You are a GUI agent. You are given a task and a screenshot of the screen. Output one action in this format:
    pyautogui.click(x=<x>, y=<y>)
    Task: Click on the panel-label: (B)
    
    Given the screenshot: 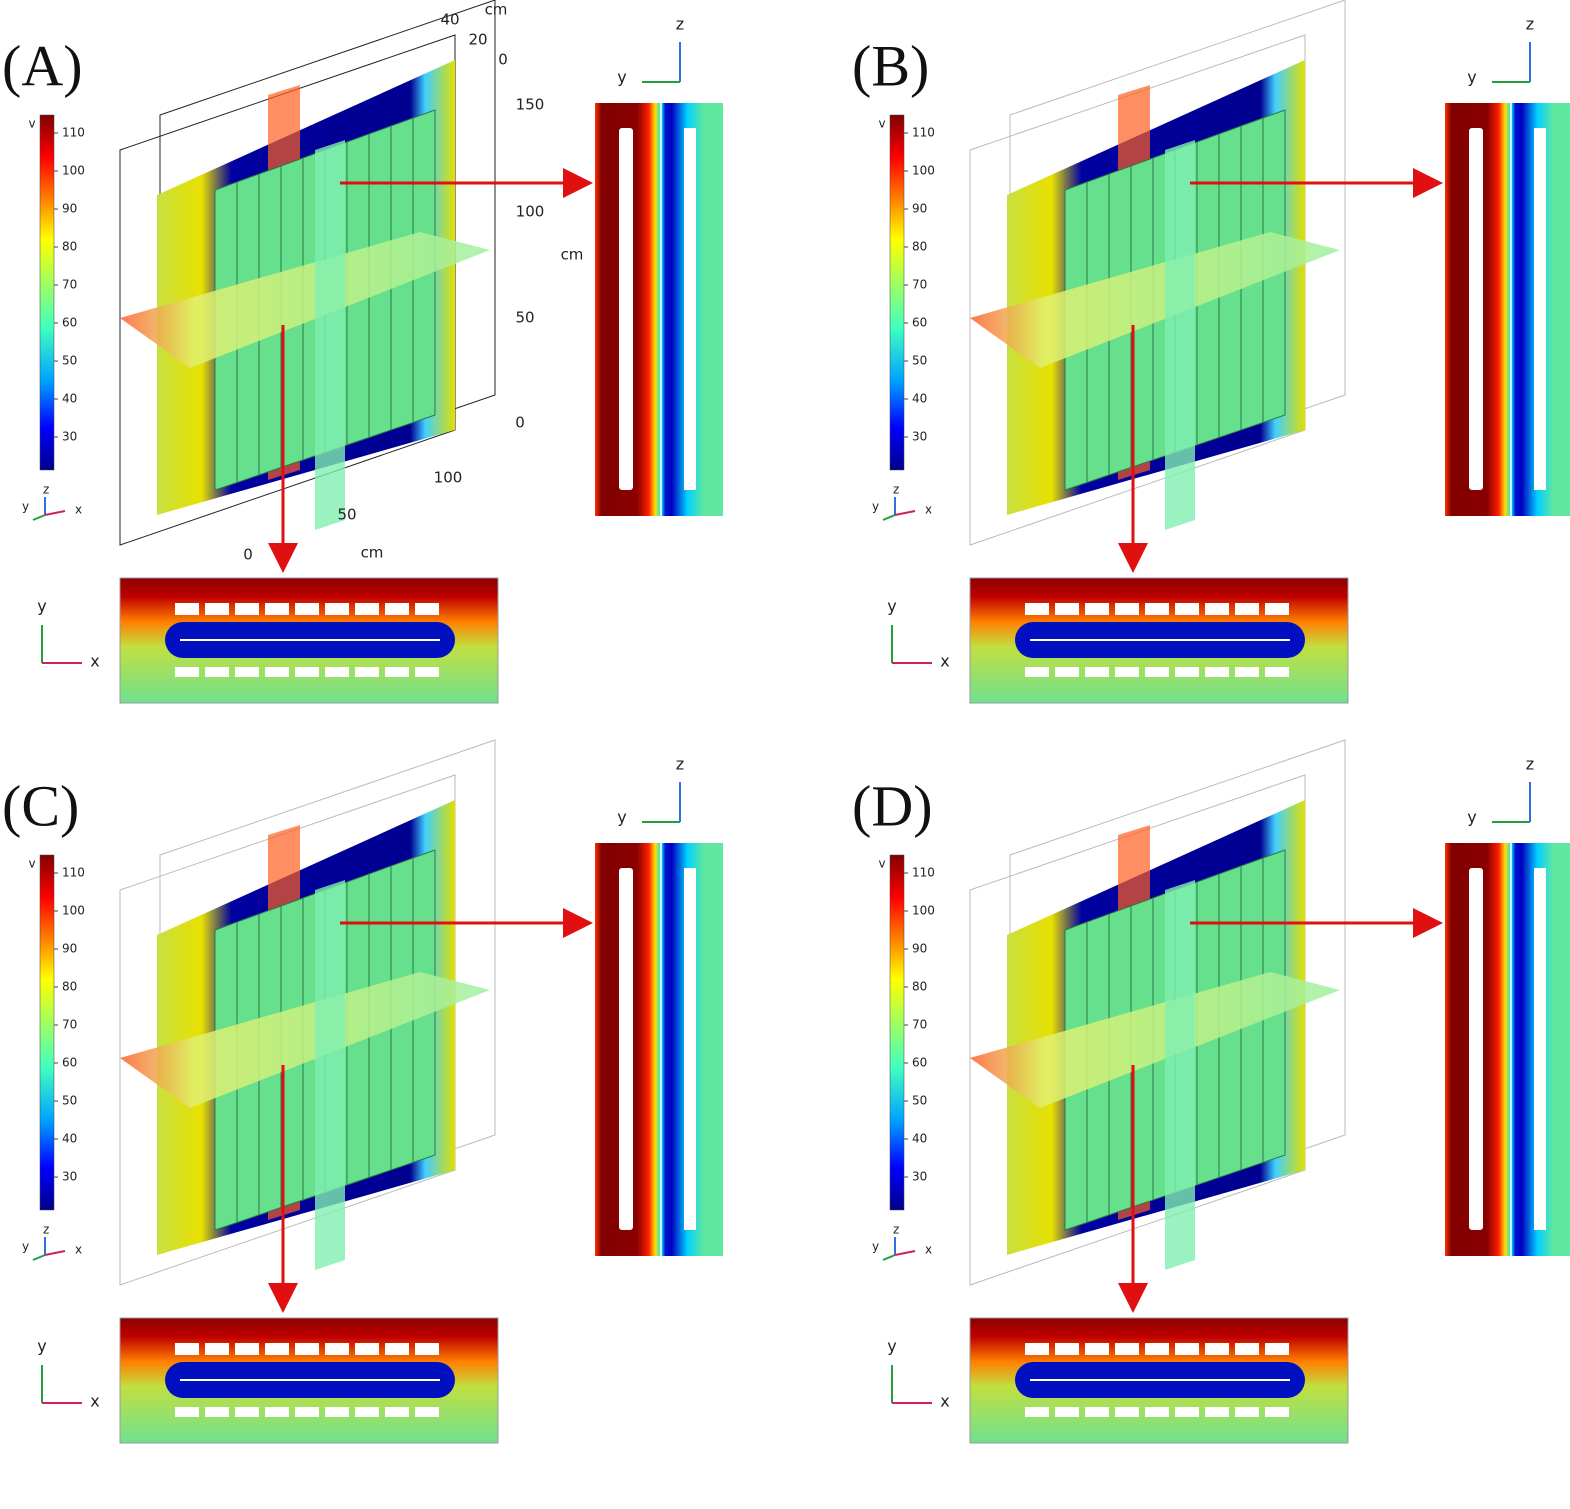 What is the action you would take?
    pyautogui.click(x=890, y=65)
    